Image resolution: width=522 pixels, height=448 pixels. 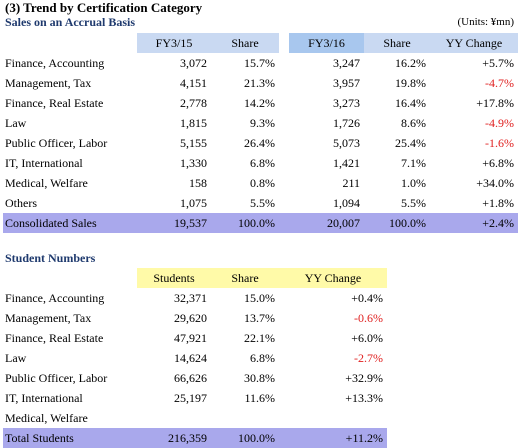 What do you see at coordinates (367, 297) in the screenshot?
I see `yy-change-value: +0.4%` at bounding box center [367, 297].